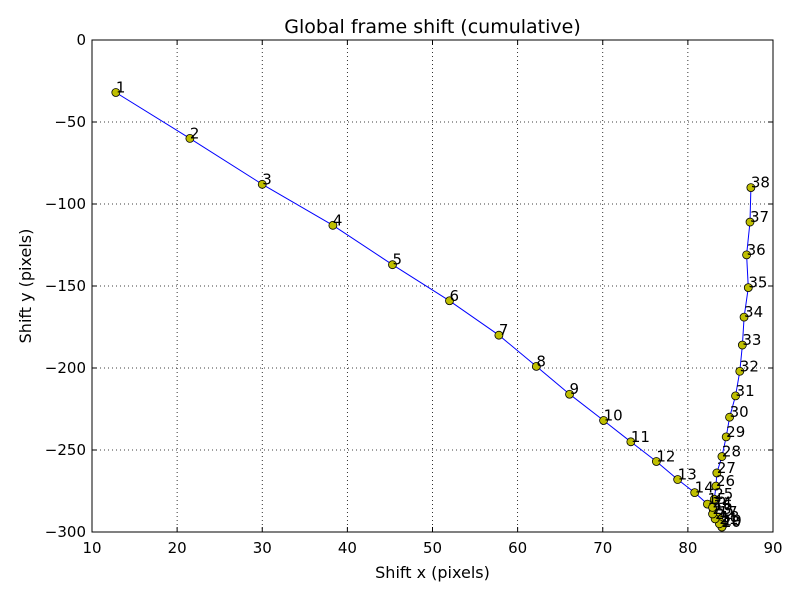  What do you see at coordinates (739, 412) in the screenshot?
I see `data-point-label: 30` at bounding box center [739, 412].